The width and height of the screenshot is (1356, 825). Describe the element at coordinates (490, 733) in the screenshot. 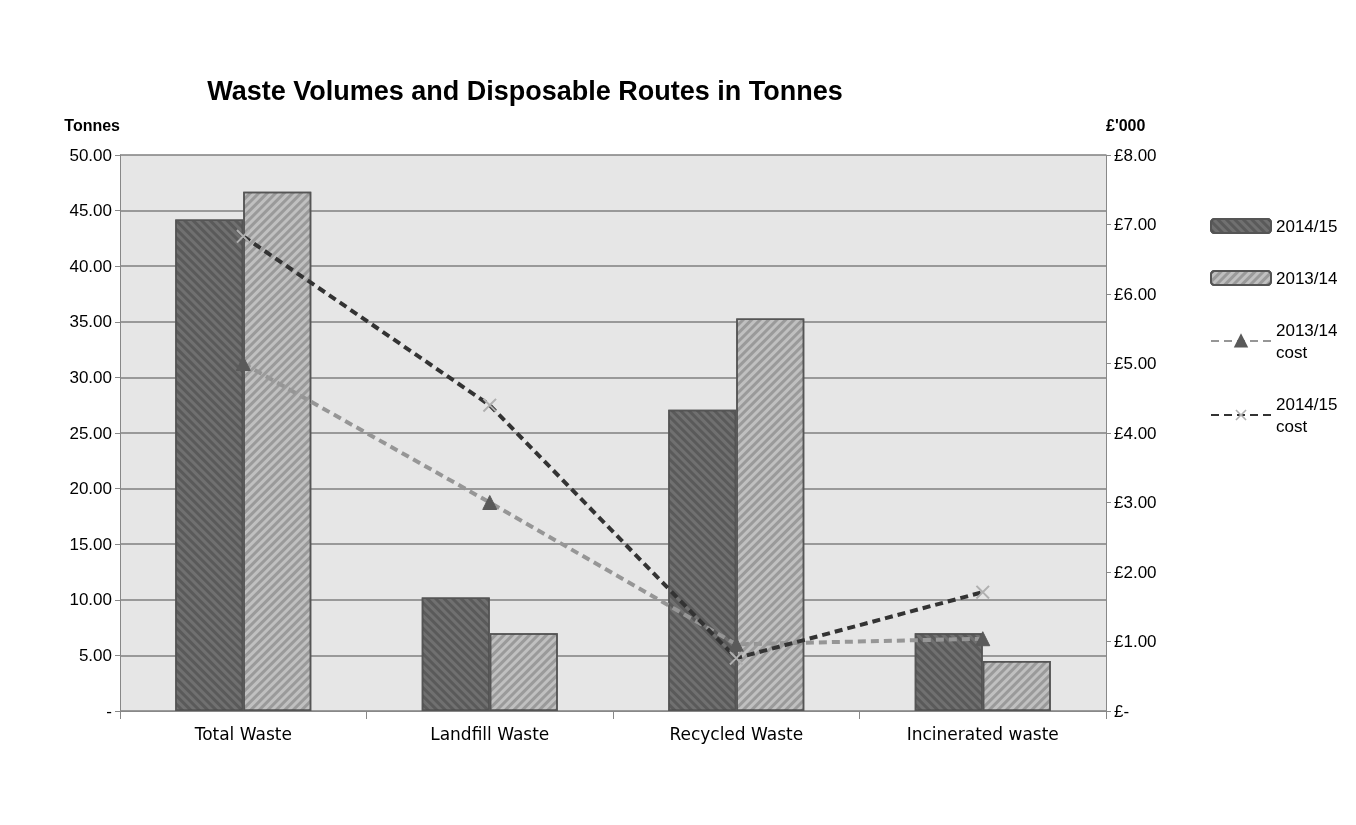

I see `x-tick-label: Landfill Waste` at that location.